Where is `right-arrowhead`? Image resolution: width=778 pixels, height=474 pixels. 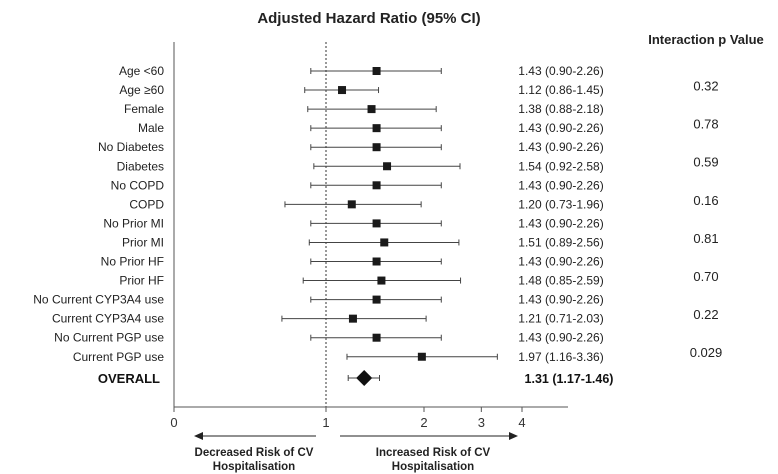
right-arrowhead is located at coordinates (513, 436).